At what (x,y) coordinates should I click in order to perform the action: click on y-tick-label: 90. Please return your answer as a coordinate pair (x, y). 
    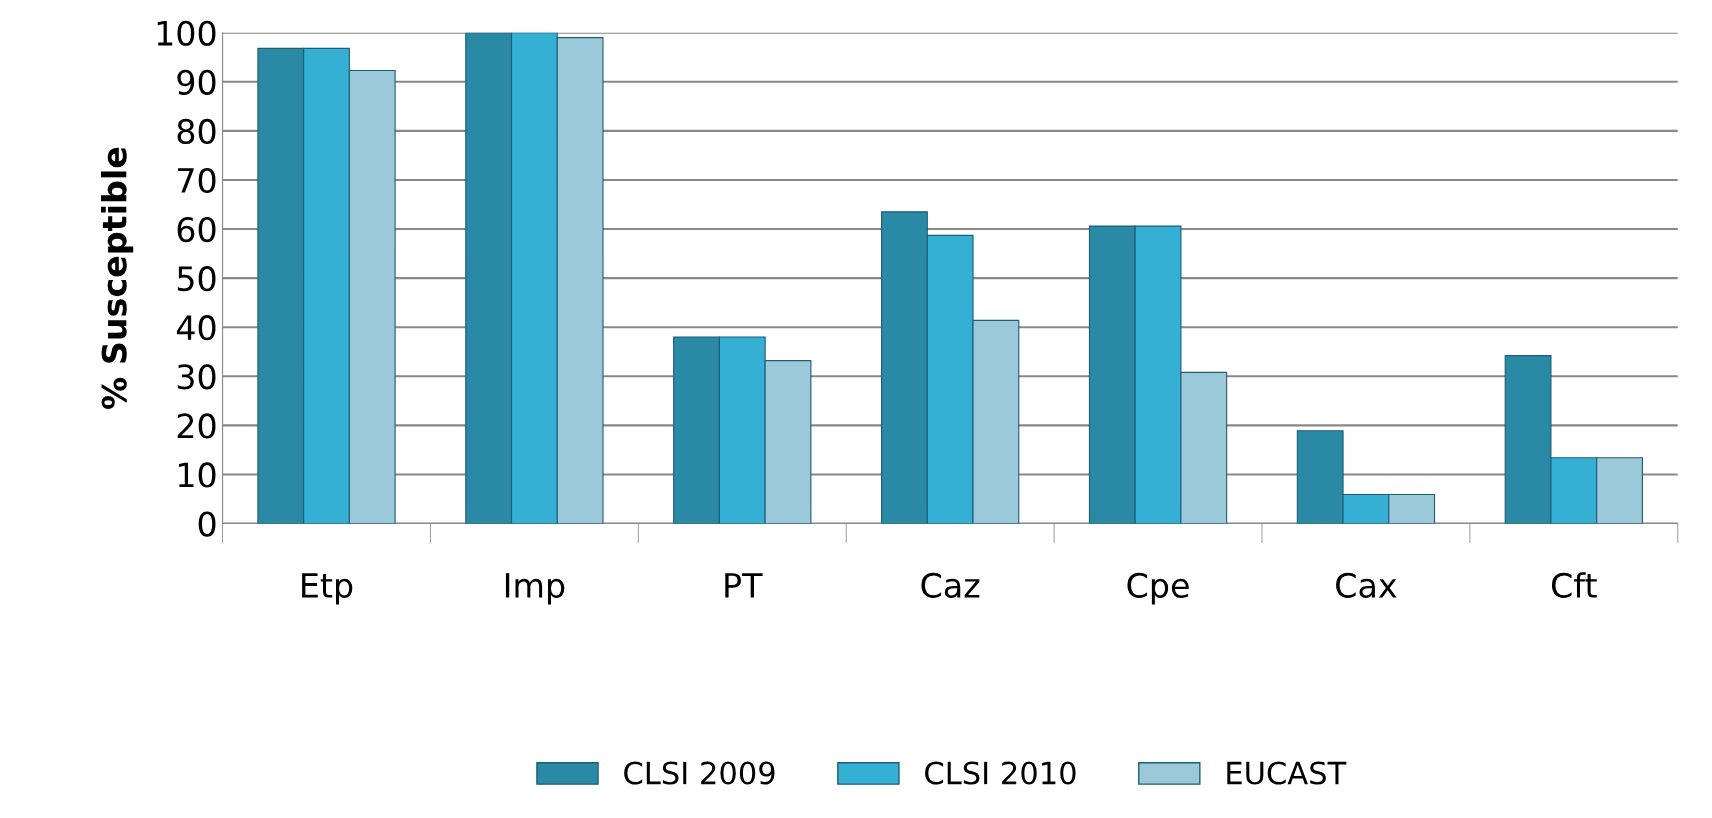
    Looking at the image, I should click on (196, 82).